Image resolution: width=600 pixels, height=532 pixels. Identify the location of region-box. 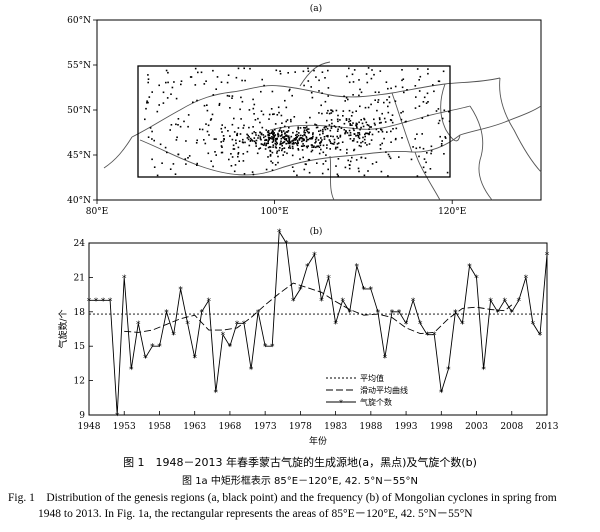
(294, 121).